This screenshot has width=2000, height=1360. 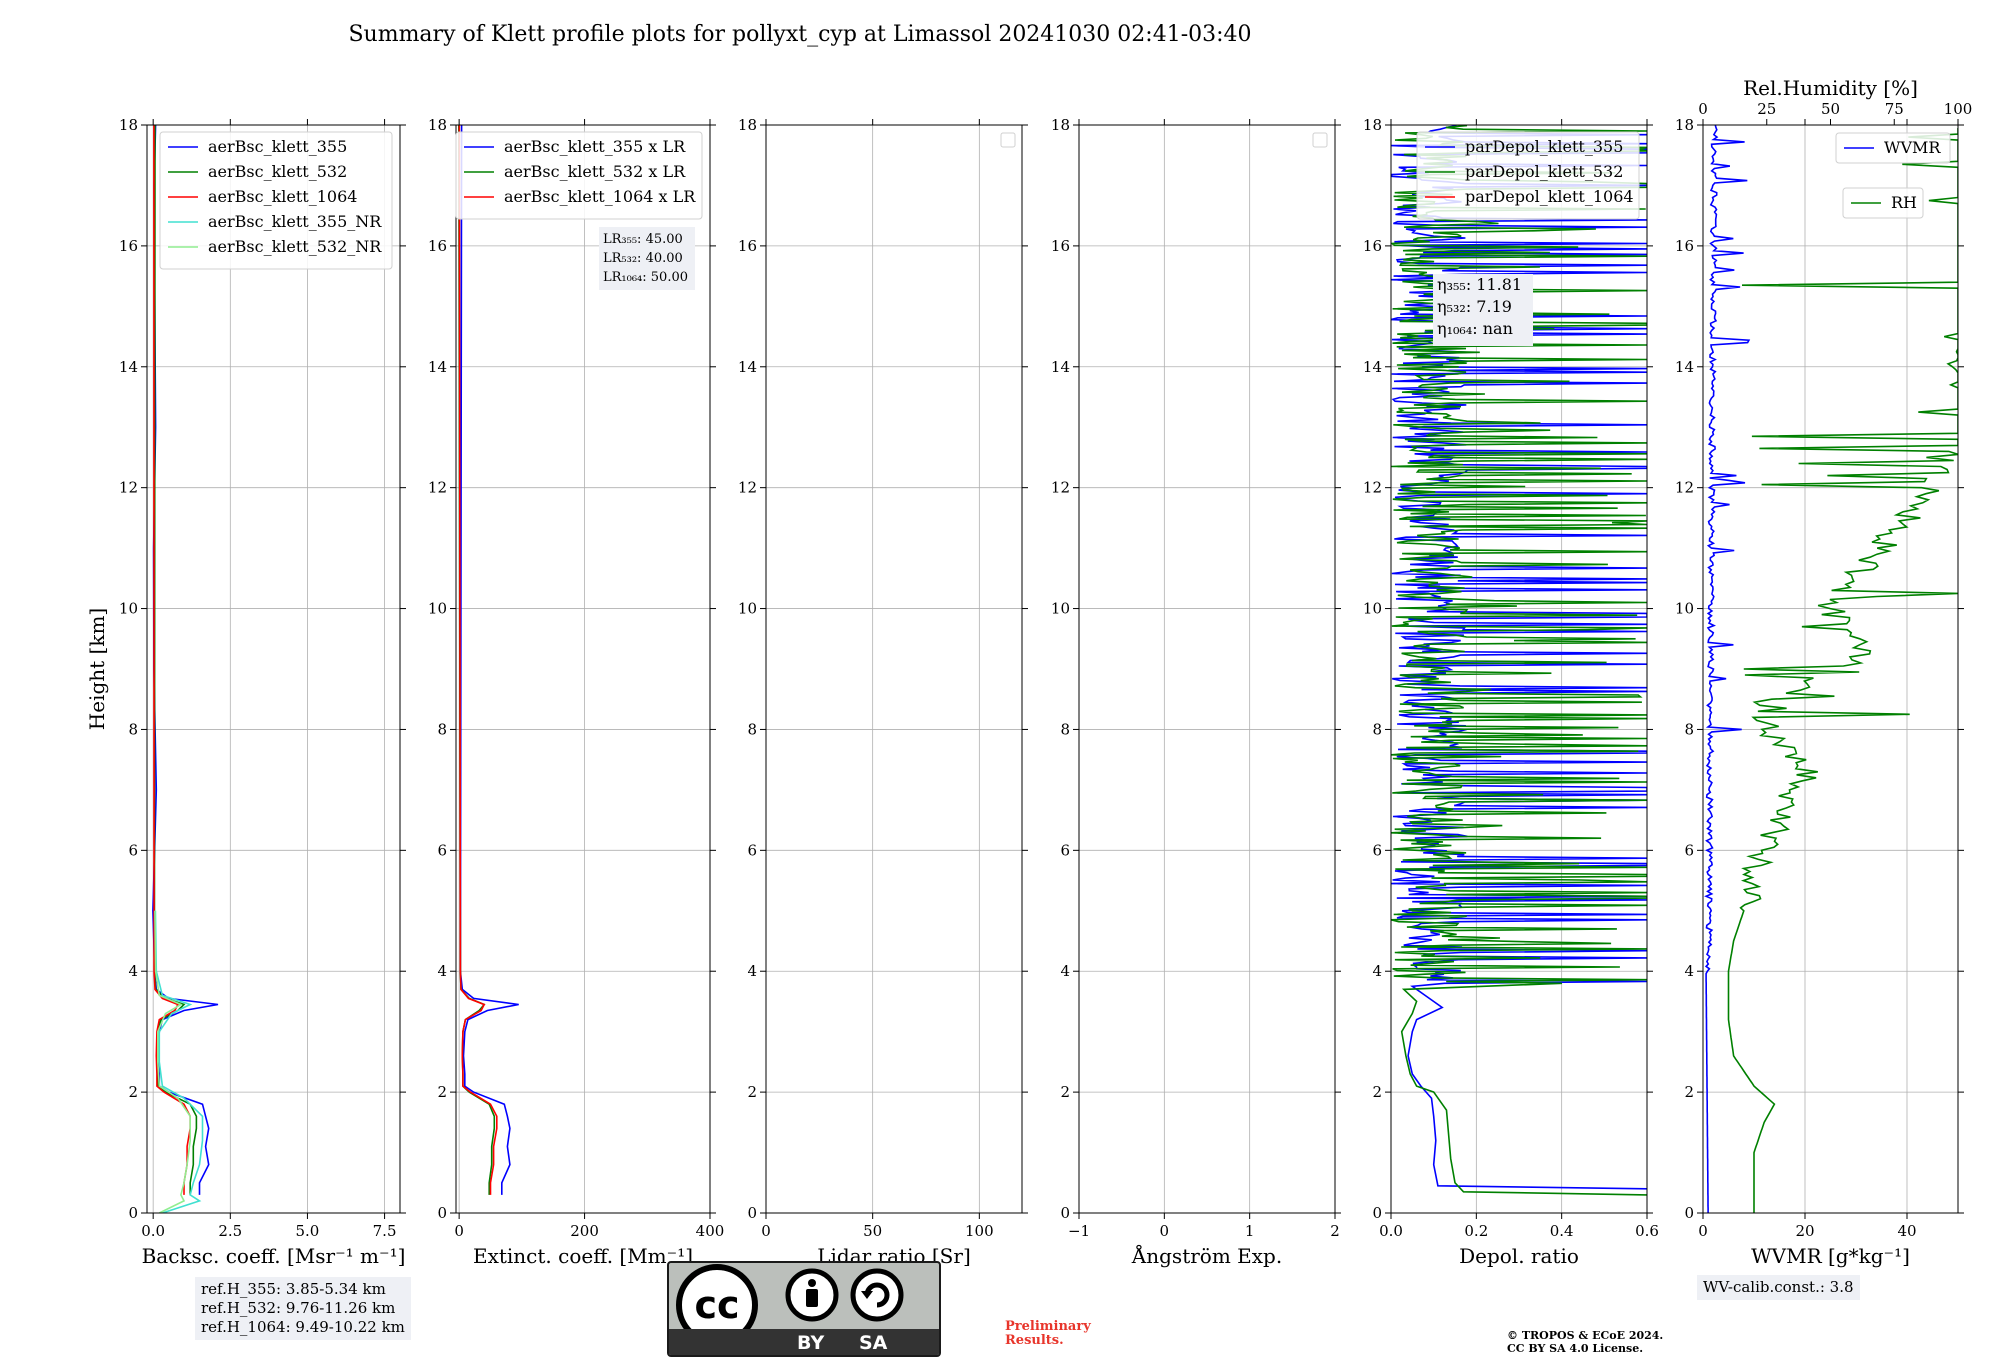 What do you see at coordinates (1703, 109) in the screenshot?
I see `top-x-tick-label: 0` at bounding box center [1703, 109].